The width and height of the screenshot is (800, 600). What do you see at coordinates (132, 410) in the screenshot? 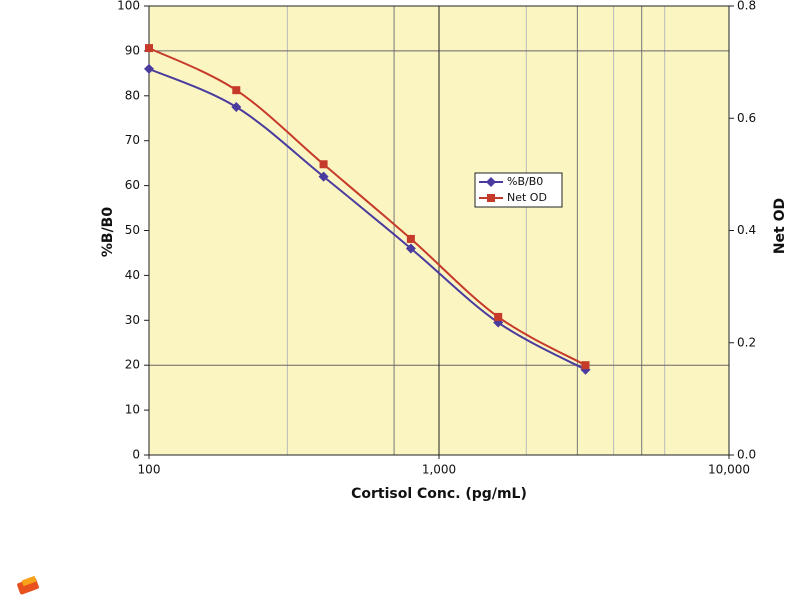
I see `y-tick-label: 10` at bounding box center [132, 410].